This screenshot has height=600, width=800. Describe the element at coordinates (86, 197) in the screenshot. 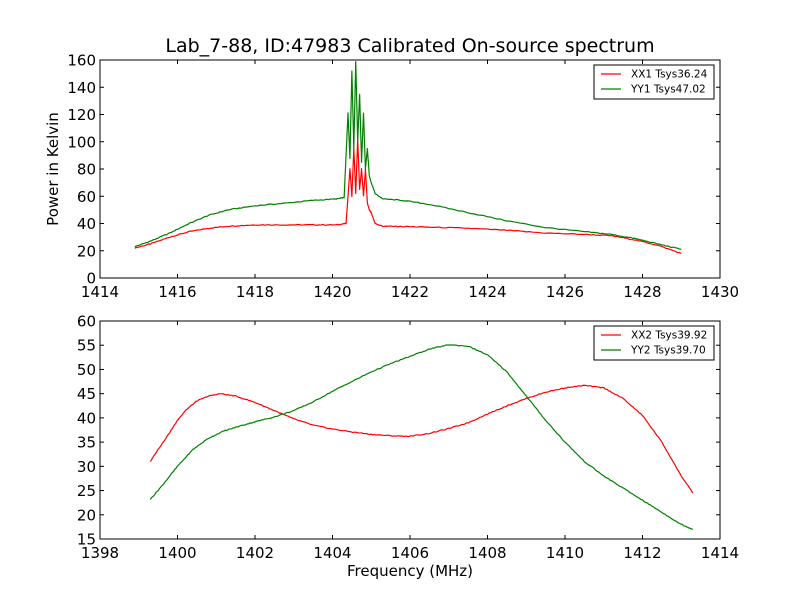

I see `top-y-tick-label: 60` at that location.